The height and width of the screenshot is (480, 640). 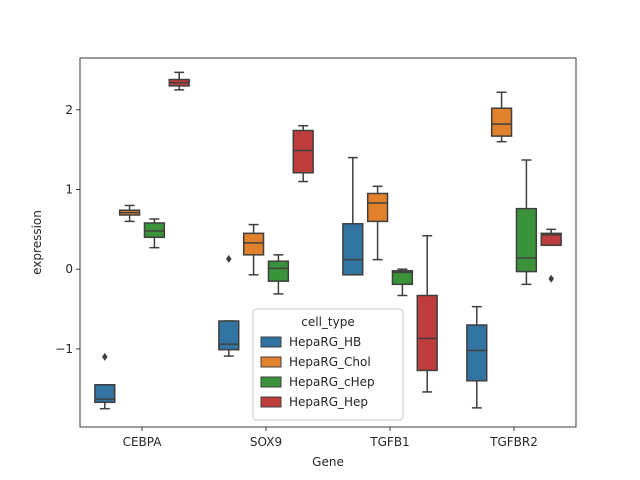 What do you see at coordinates (69, 190) in the screenshot?
I see `y-tick-label: 1` at bounding box center [69, 190].